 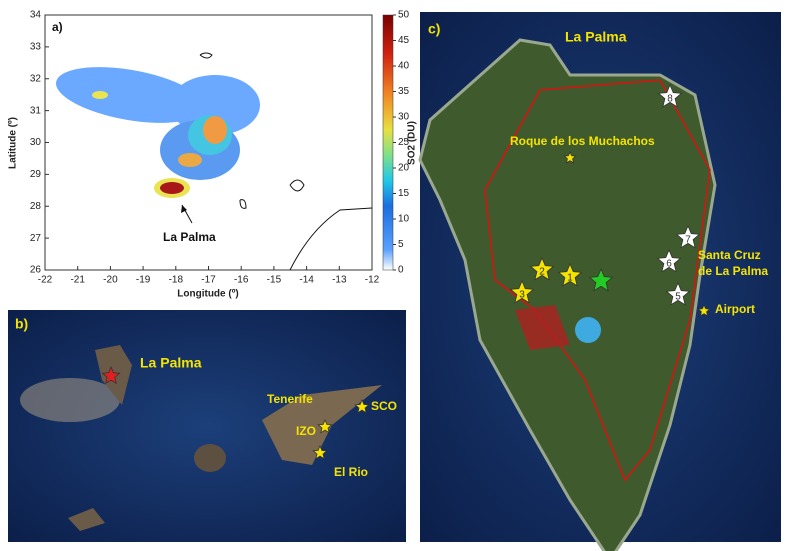 What do you see at coordinates (57, 27) in the screenshot?
I see `panel-label: a)` at bounding box center [57, 27].